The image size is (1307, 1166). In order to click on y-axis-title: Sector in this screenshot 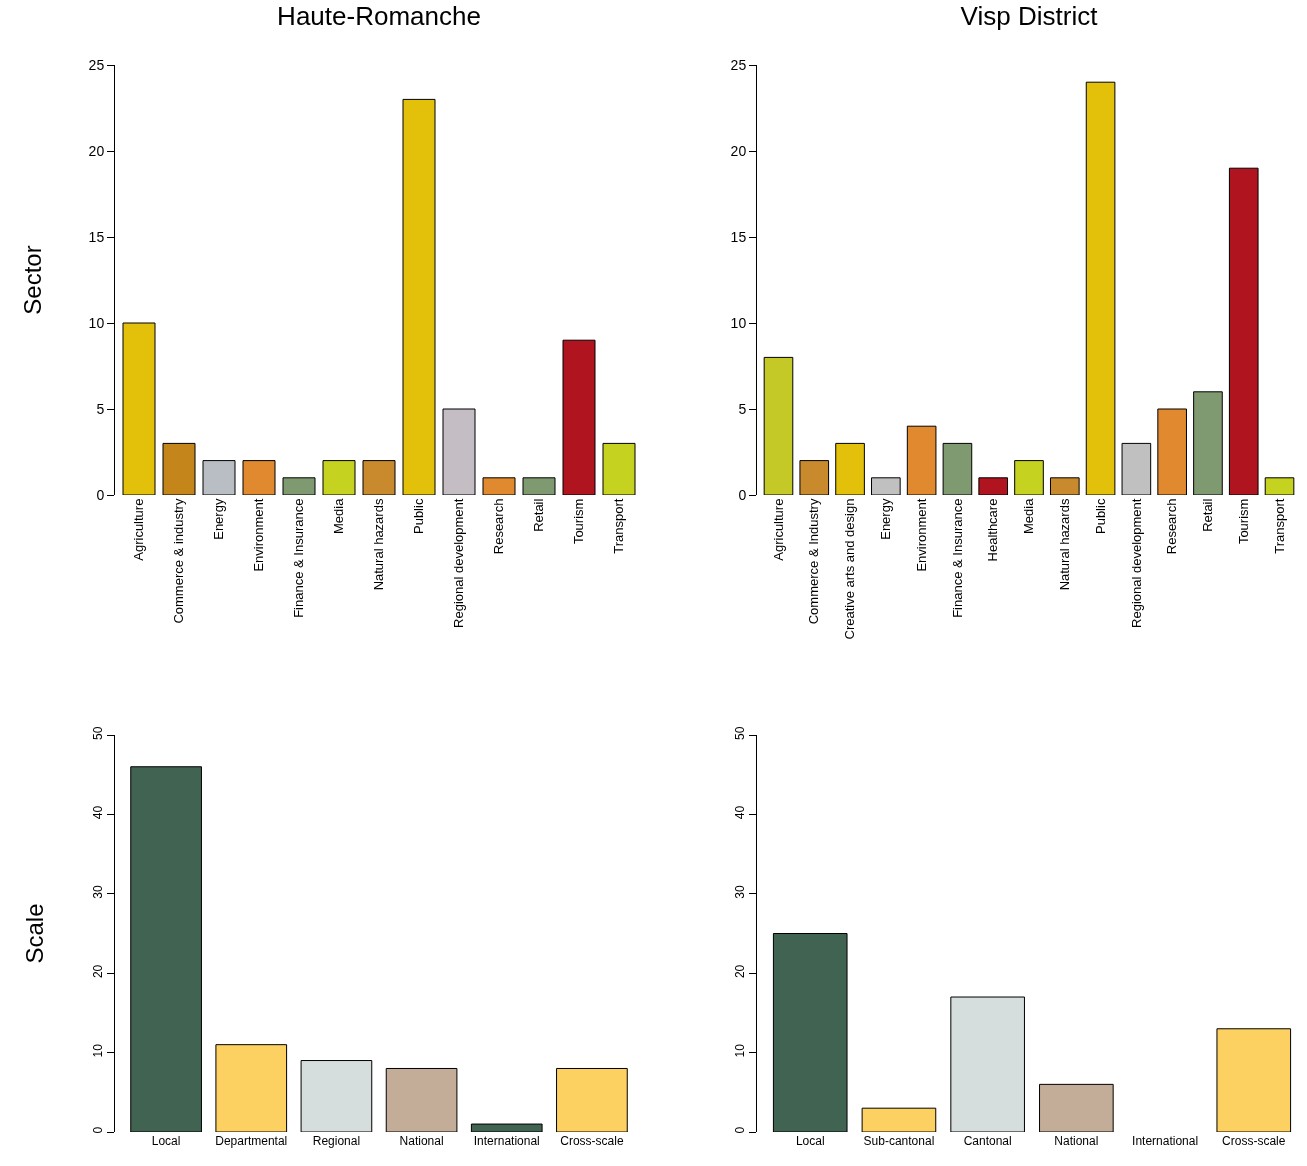, I will do `click(32, 280)`.